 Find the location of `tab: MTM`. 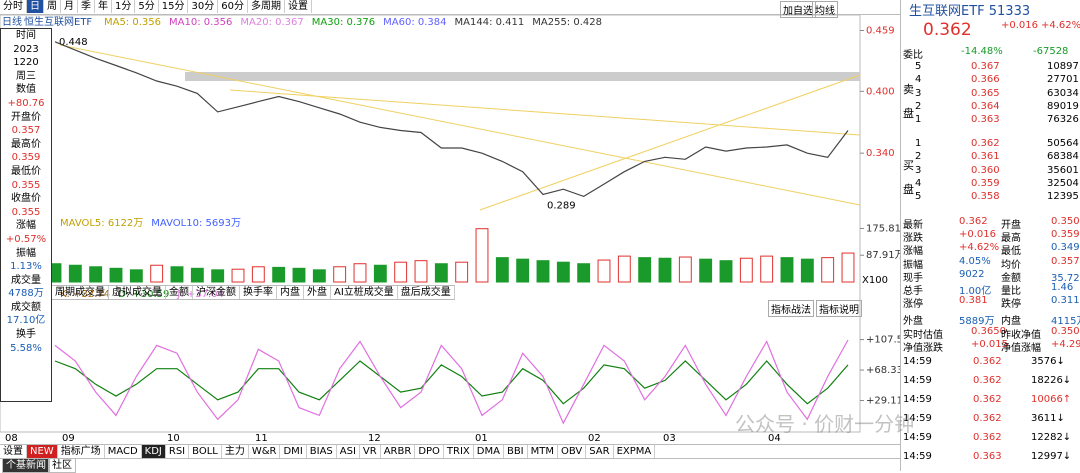

tab: MTM is located at coordinates (543, 451).